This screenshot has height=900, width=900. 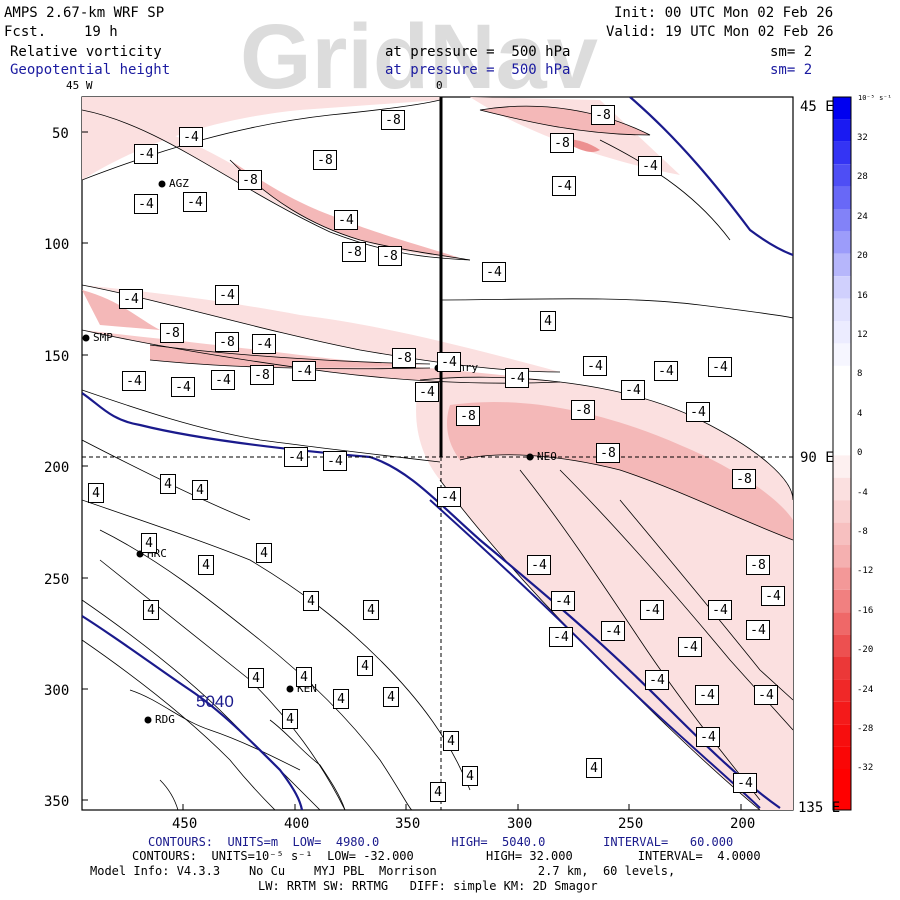 I want to click on lon-label-45e: 45 E, so click(x=817, y=107).